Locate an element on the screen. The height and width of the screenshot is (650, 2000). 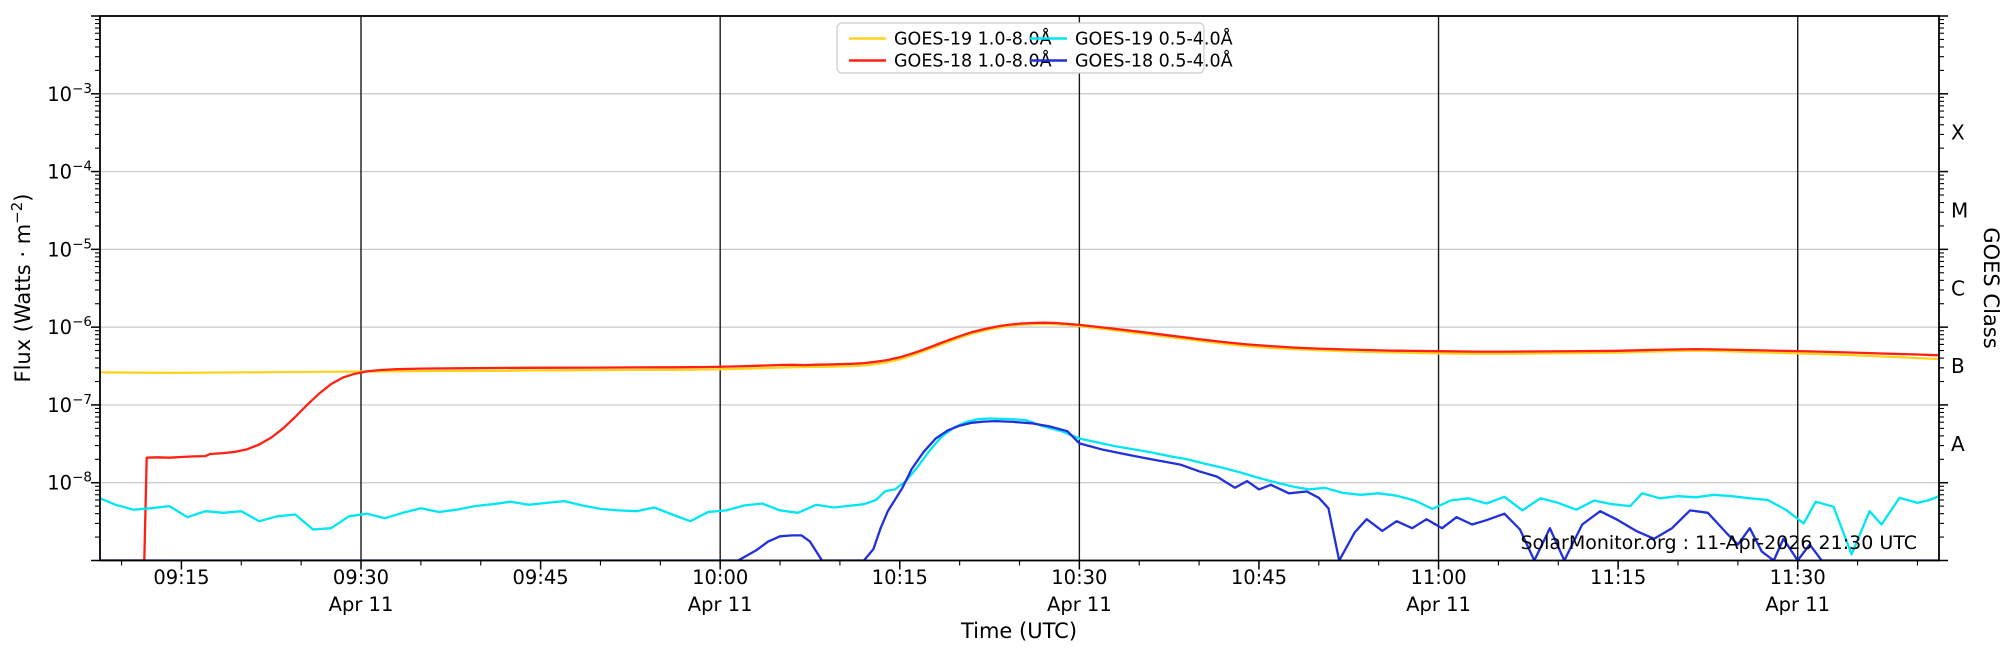
goes-class-label: C is located at coordinates (1958, 288).